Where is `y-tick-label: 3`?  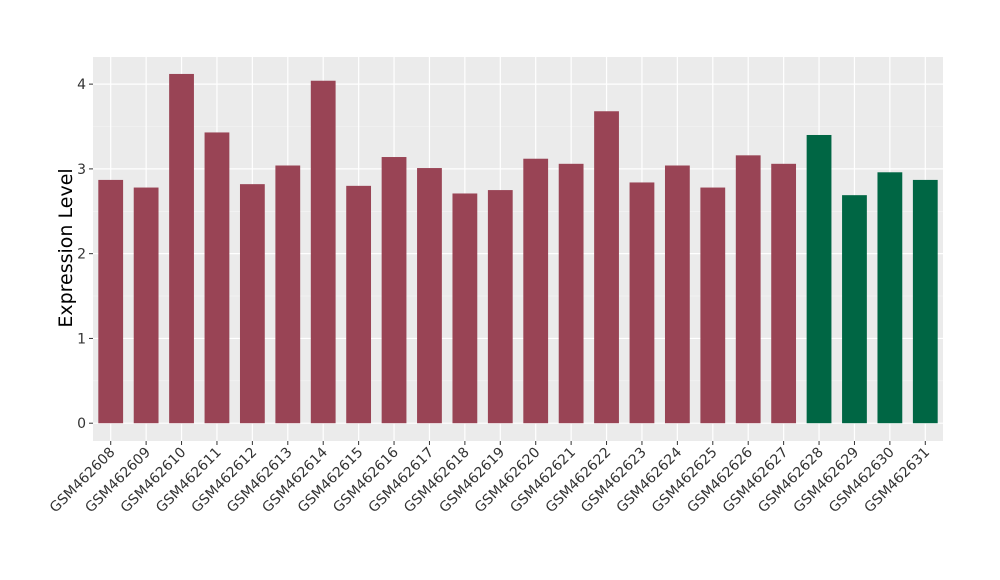
y-tick-label: 3 is located at coordinates (81, 170).